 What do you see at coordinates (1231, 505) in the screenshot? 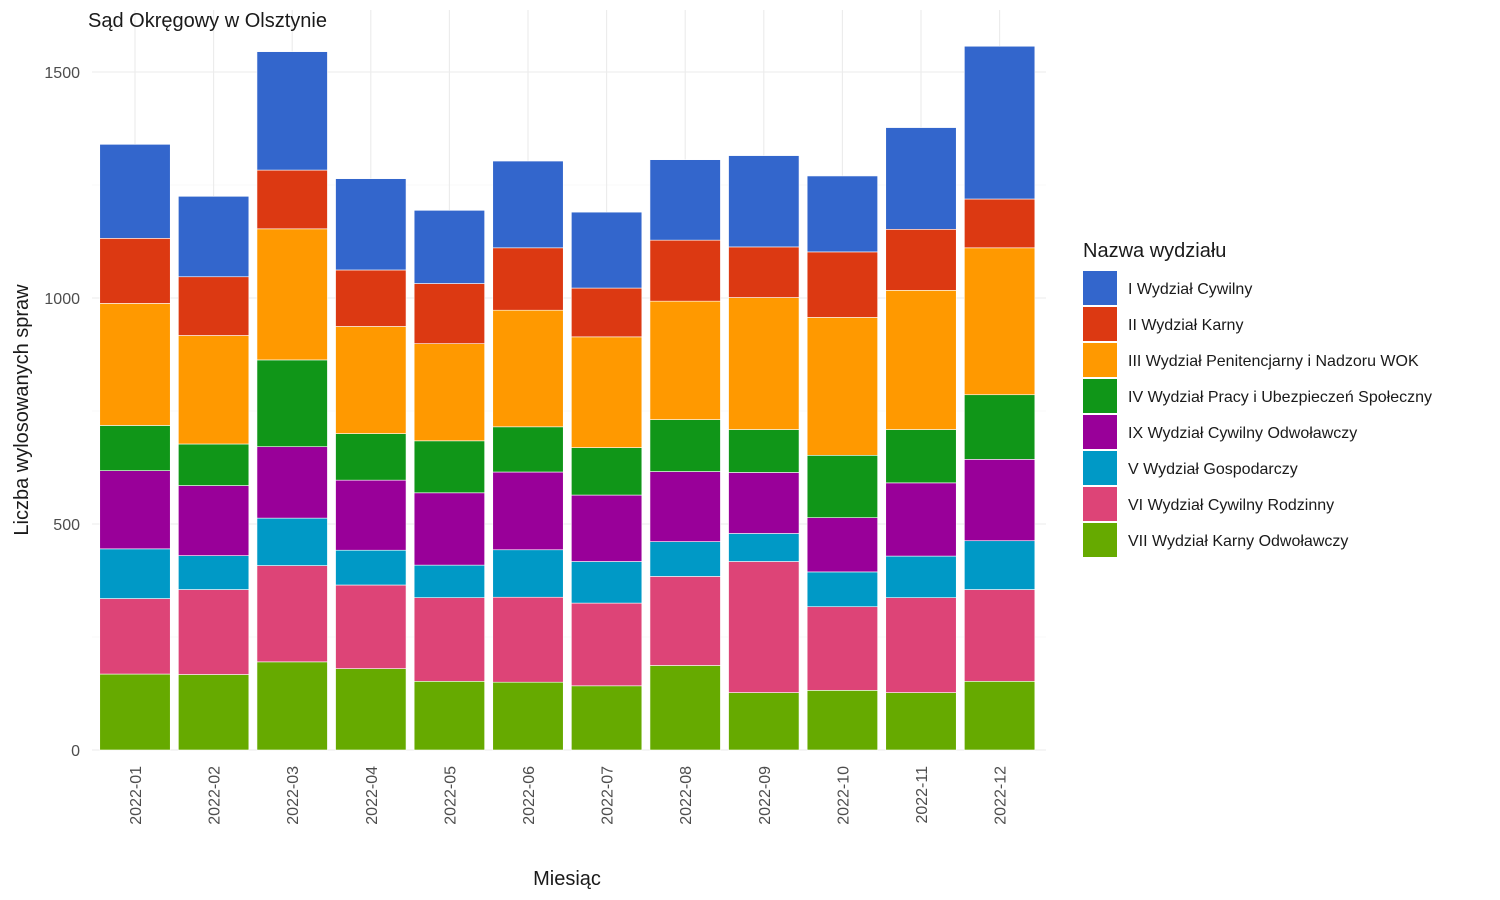
I see `legend-label: VI Wydział Cywilny Rodzinny` at bounding box center [1231, 505].